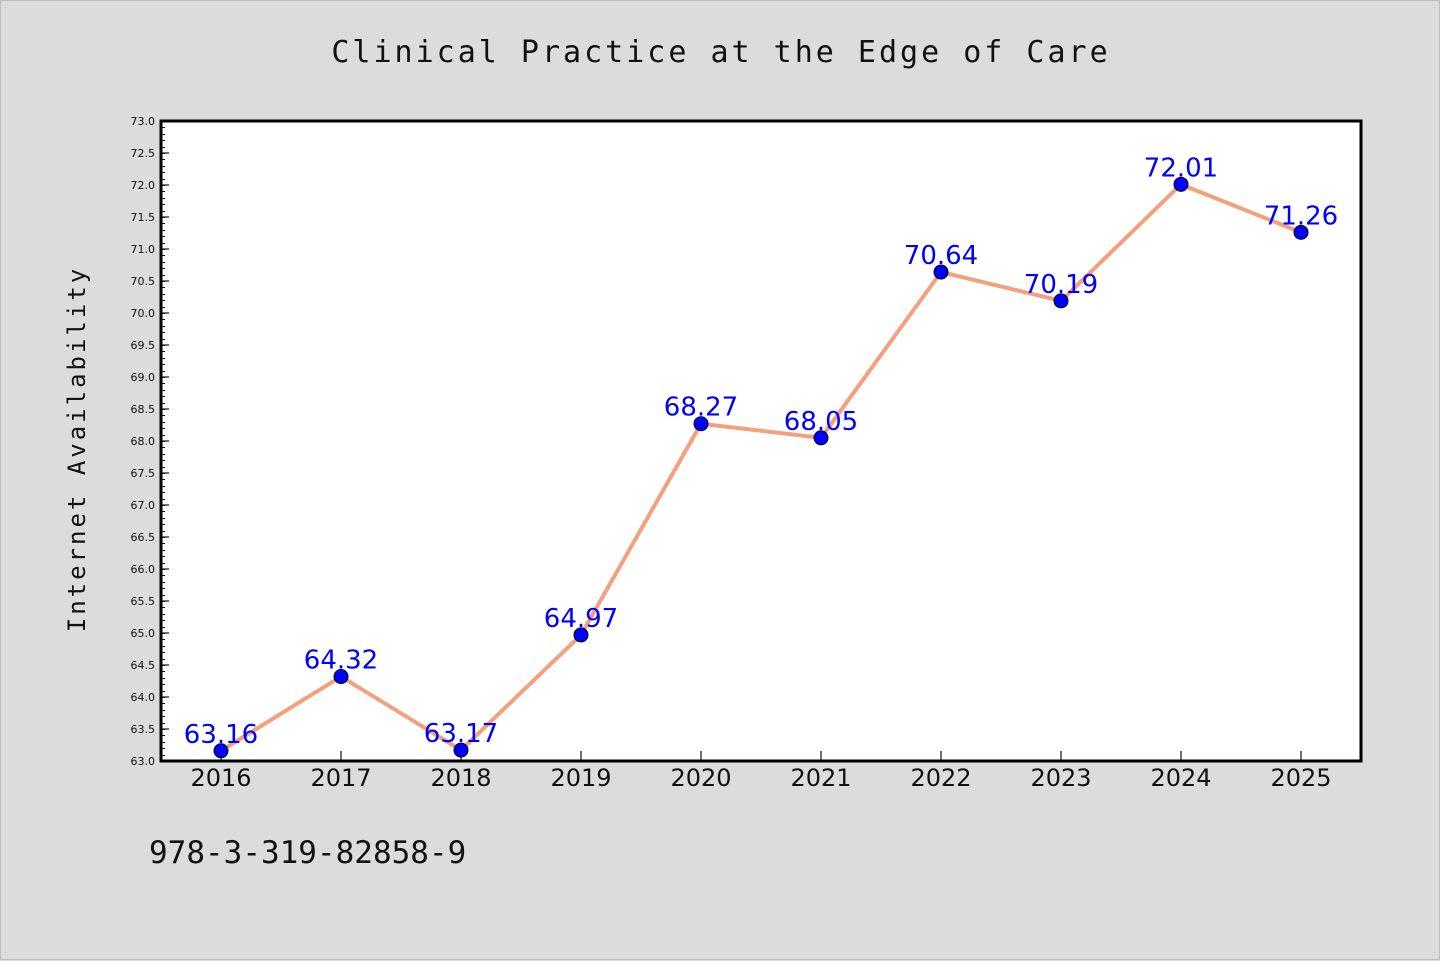 The width and height of the screenshot is (1440, 961). What do you see at coordinates (143, 281) in the screenshot?
I see `y-tick-label: 70.5` at bounding box center [143, 281].